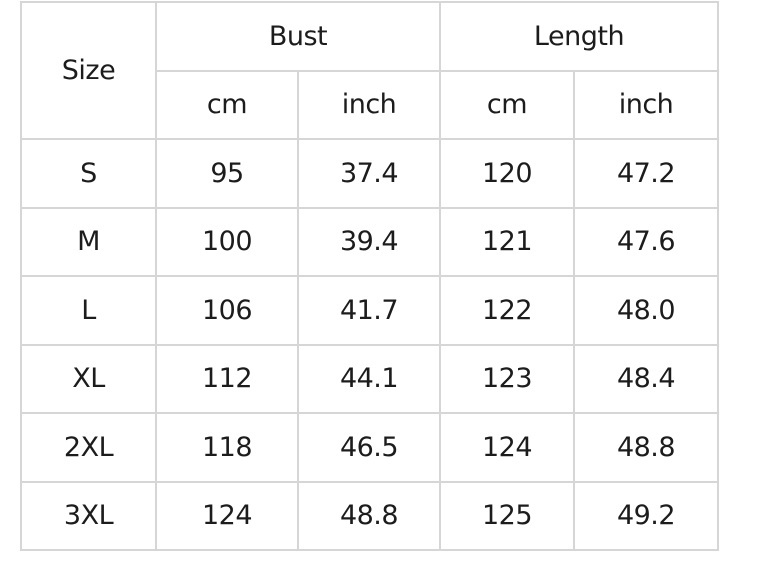 The width and height of the screenshot is (758, 570). I want to click on length-cm-cell: 124, so click(507, 447).